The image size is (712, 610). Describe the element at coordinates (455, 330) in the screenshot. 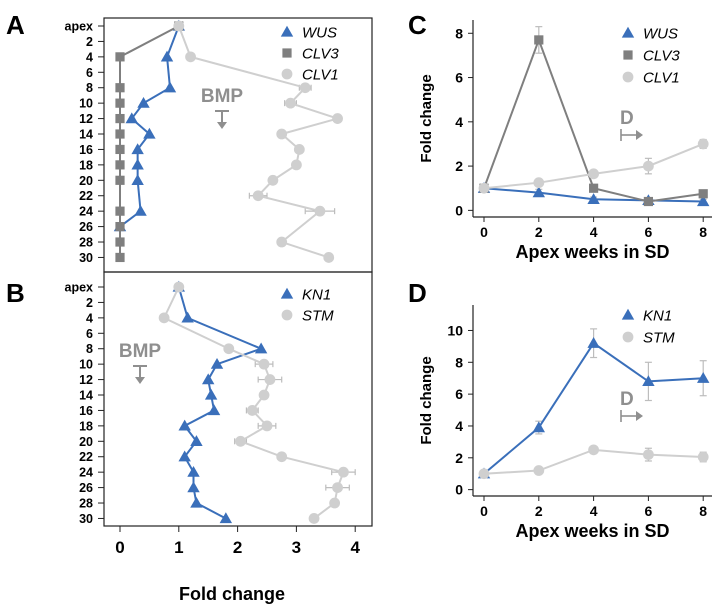

I see `y-tick-label: 10` at that location.